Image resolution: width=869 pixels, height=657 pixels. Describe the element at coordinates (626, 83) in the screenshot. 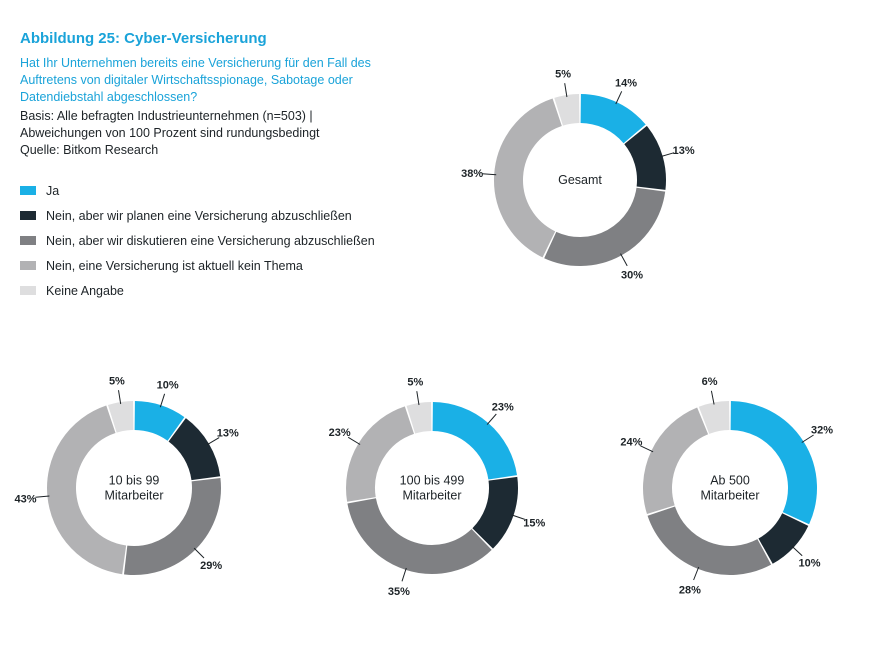

I see `value-label-gesamt-0: 14%` at that location.